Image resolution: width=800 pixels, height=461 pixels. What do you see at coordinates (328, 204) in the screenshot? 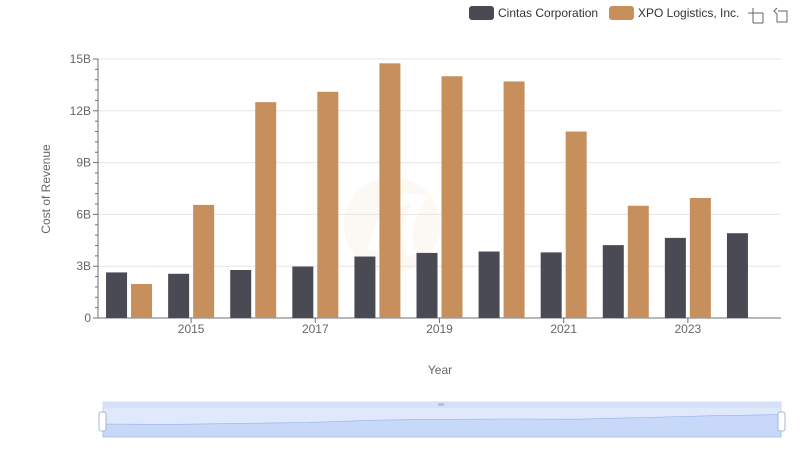
I see `bar-xpo-logistics-inc-2017` at bounding box center [328, 204].